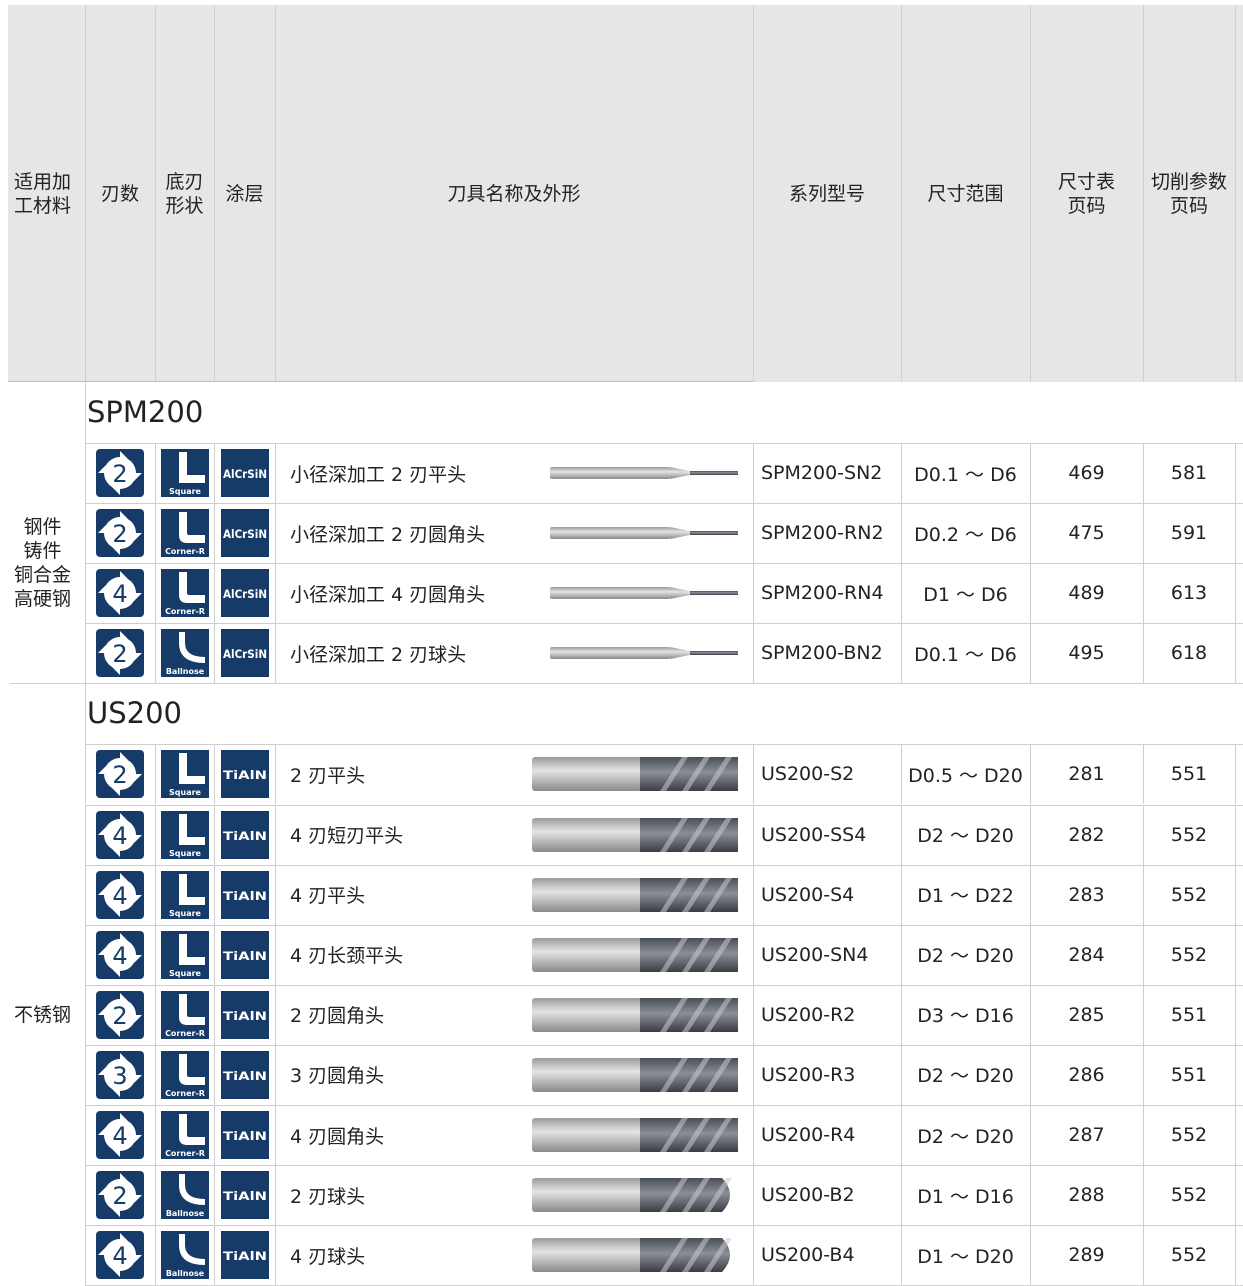 The image size is (1243, 1286). Describe the element at coordinates (1189, 533) in the screenshot. I see `table-cell: 591` at that location.